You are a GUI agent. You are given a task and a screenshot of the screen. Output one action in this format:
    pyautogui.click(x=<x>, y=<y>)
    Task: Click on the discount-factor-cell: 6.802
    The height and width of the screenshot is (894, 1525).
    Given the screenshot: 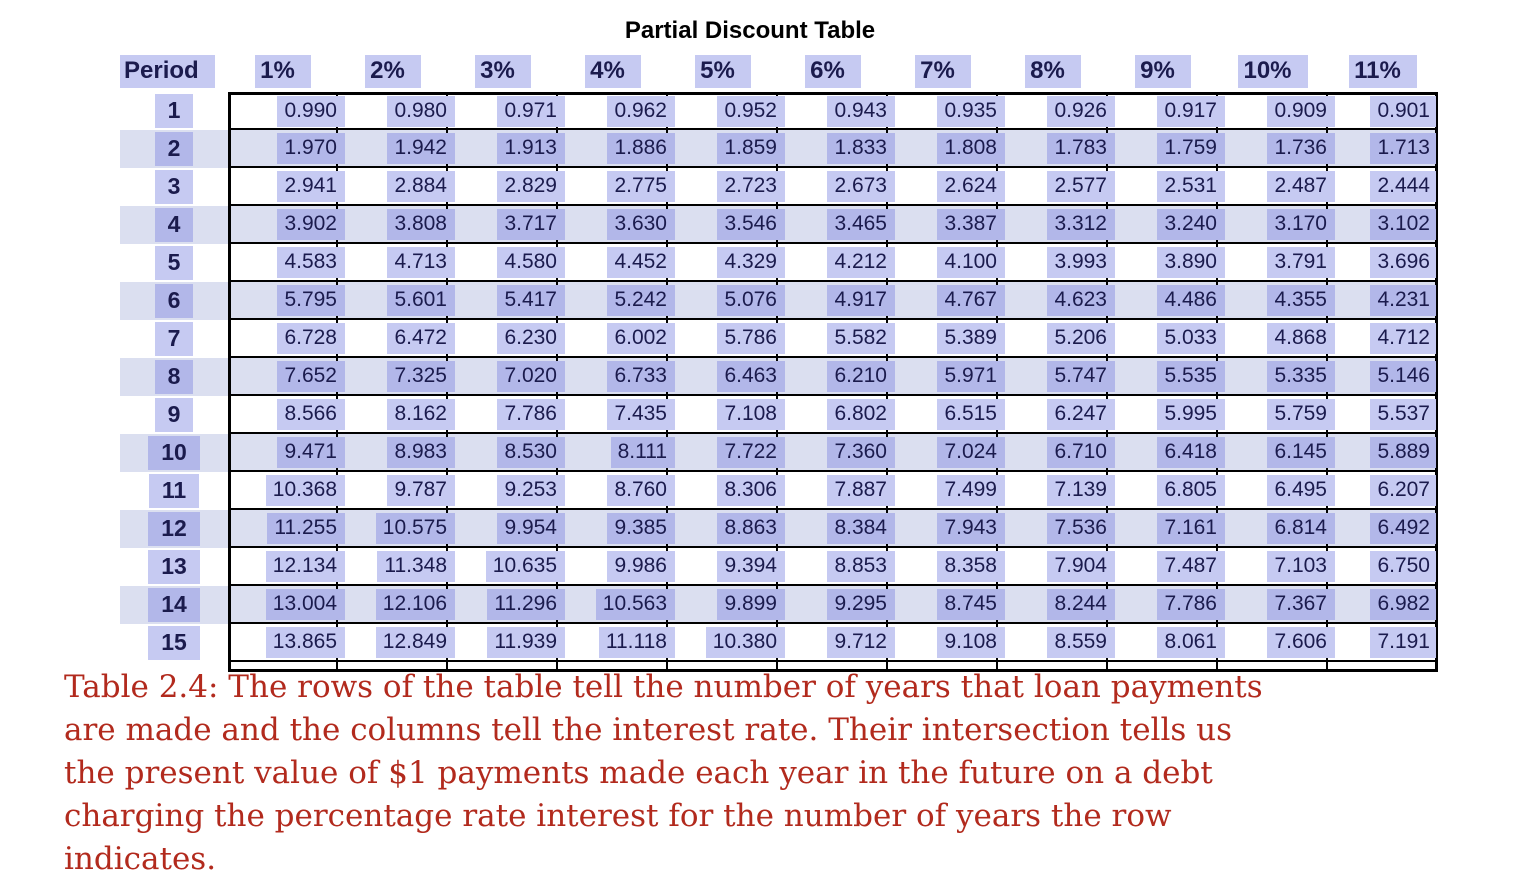 What is the action you would take?
    pyautogui.click(x=836, y=415)
    